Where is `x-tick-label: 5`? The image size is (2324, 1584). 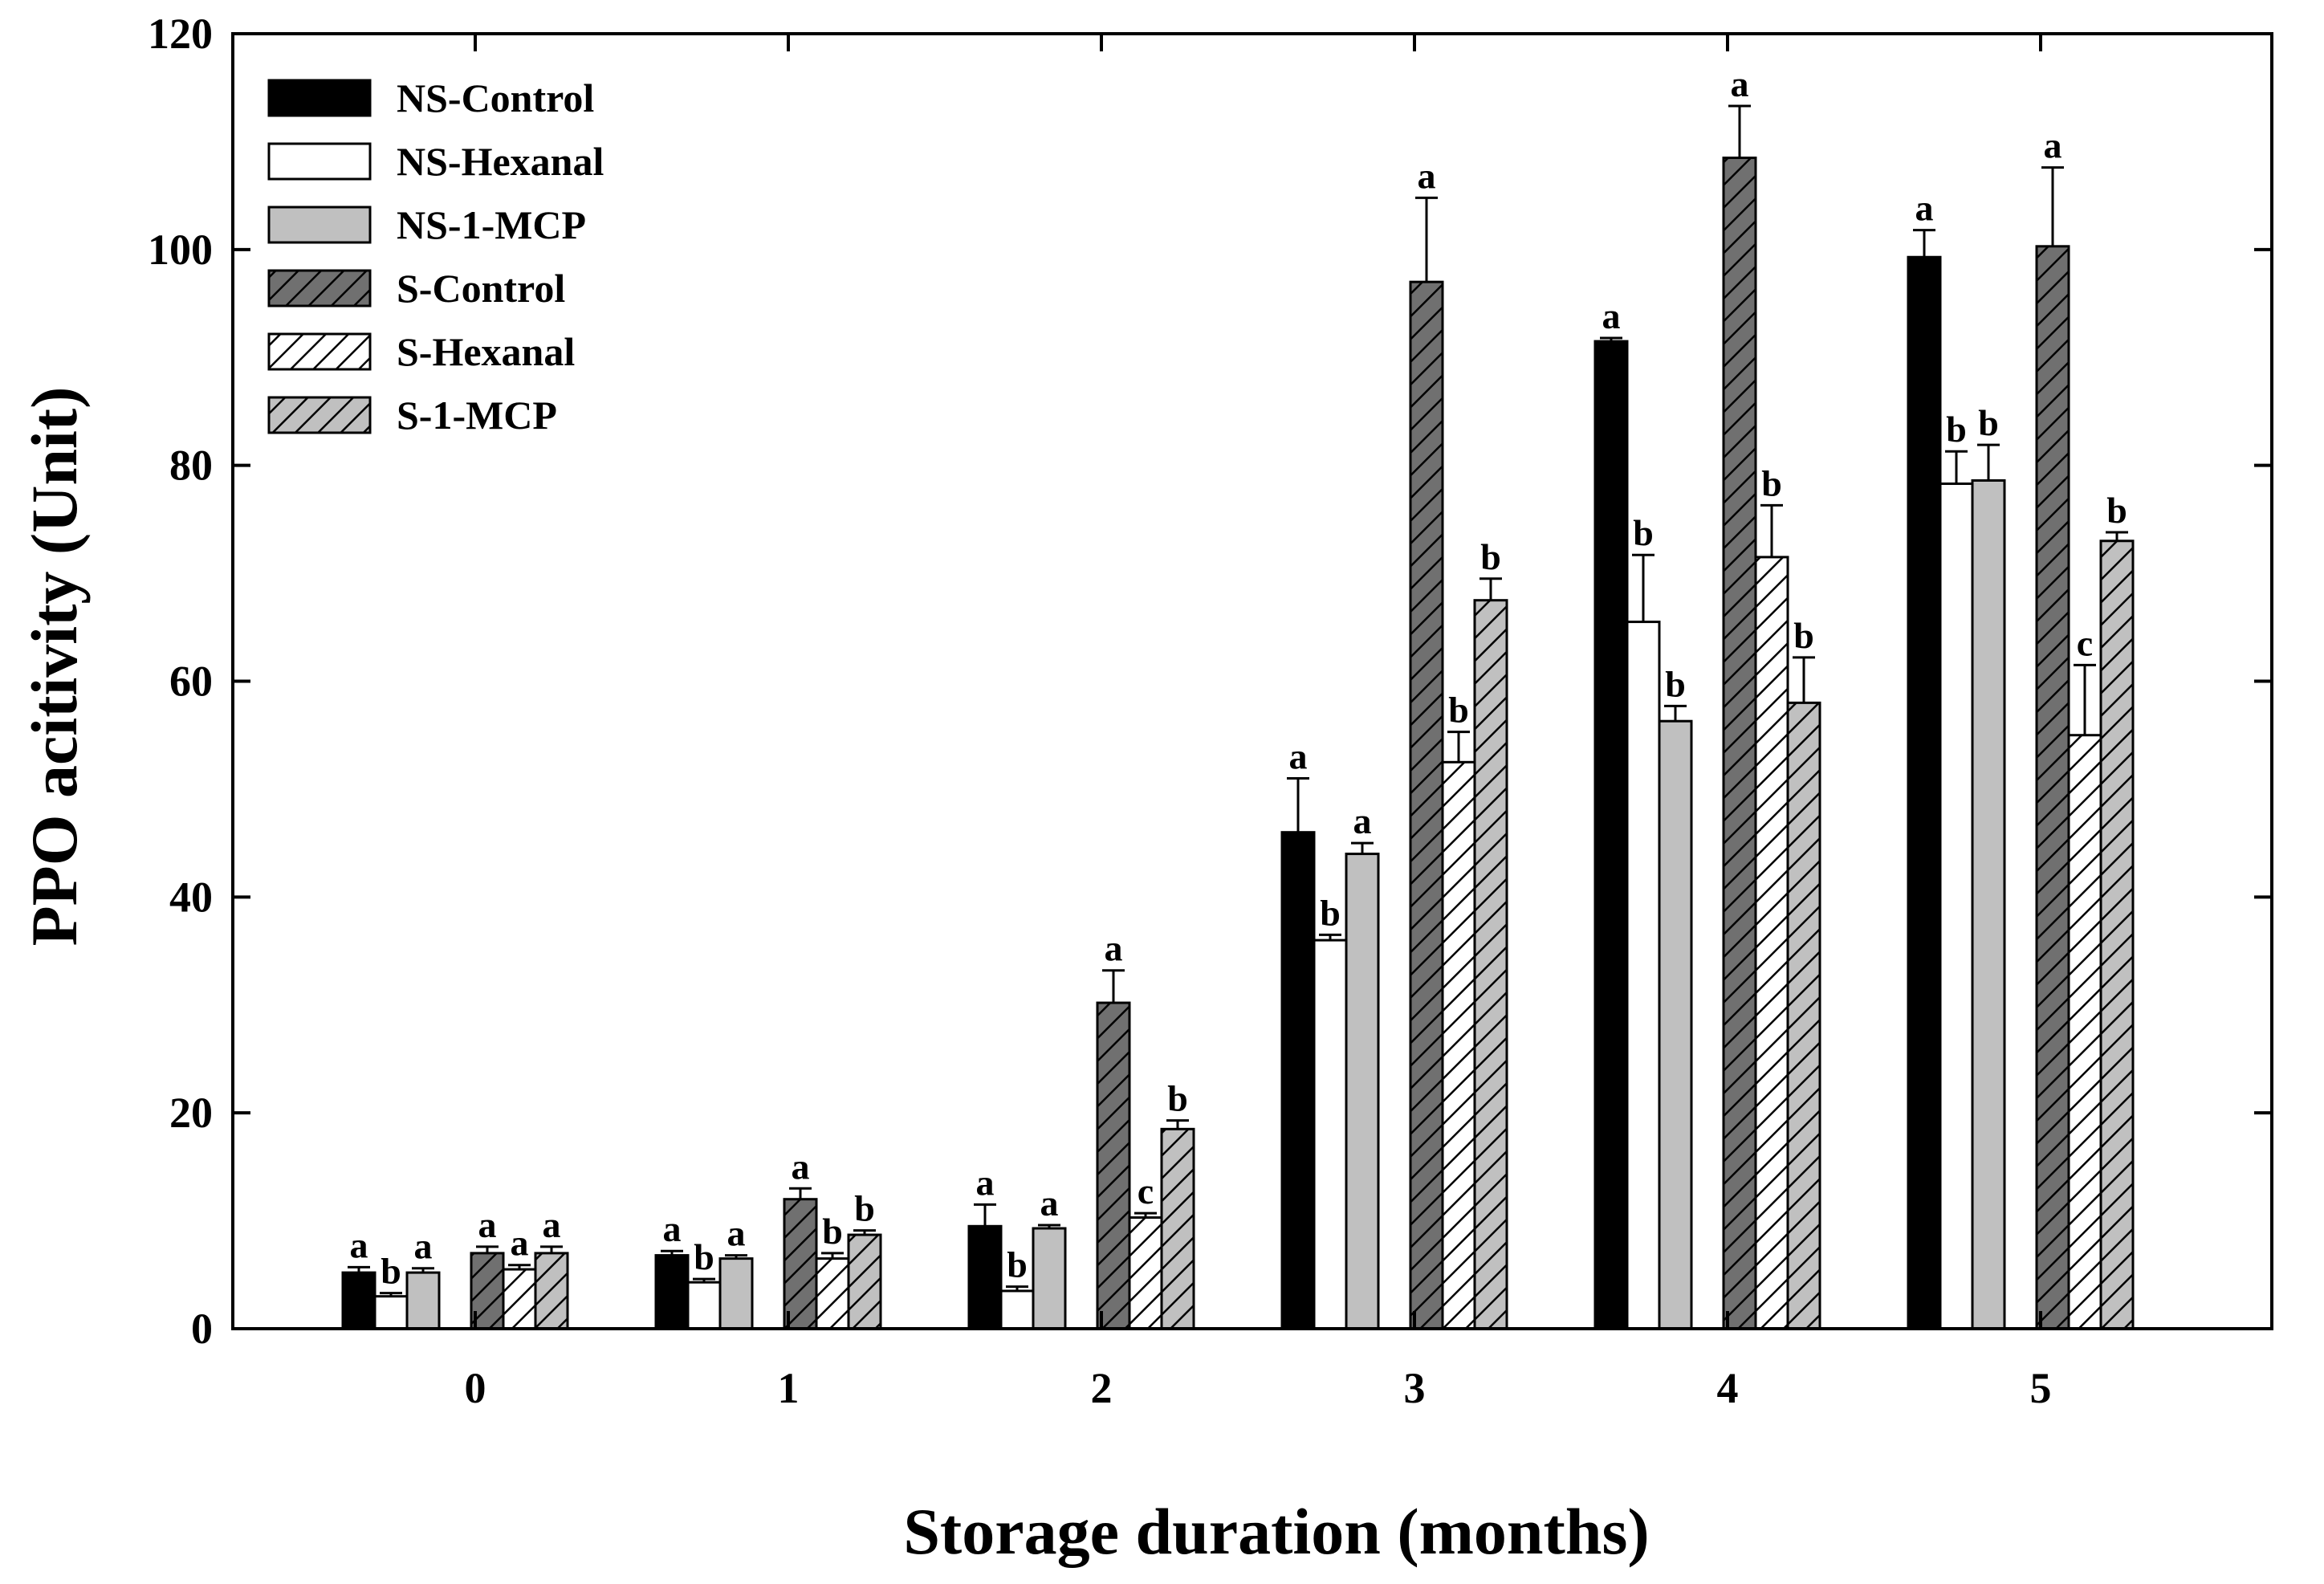 x-tick-label: 5 is located at coordinates (2041, 1388).